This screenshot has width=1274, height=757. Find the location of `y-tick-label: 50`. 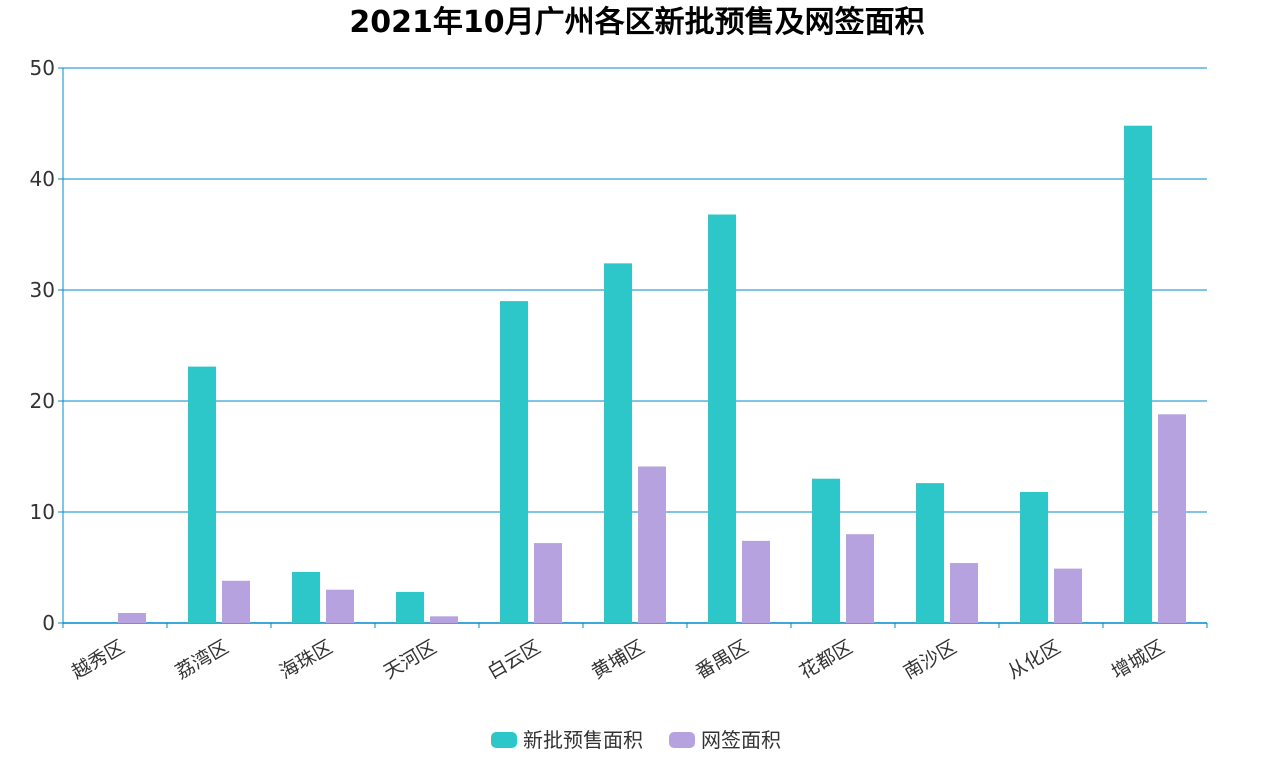

y-tick-label: 50 is located at coordinates (42, 68).